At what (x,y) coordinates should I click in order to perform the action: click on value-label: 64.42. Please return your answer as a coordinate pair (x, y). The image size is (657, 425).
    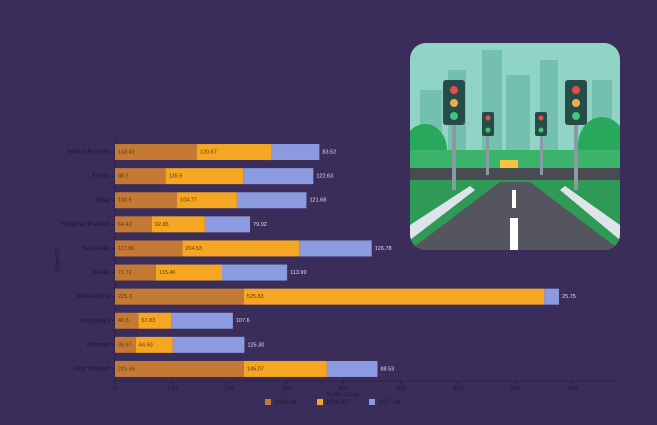
    Looking at the image, I should click on (125, 225).